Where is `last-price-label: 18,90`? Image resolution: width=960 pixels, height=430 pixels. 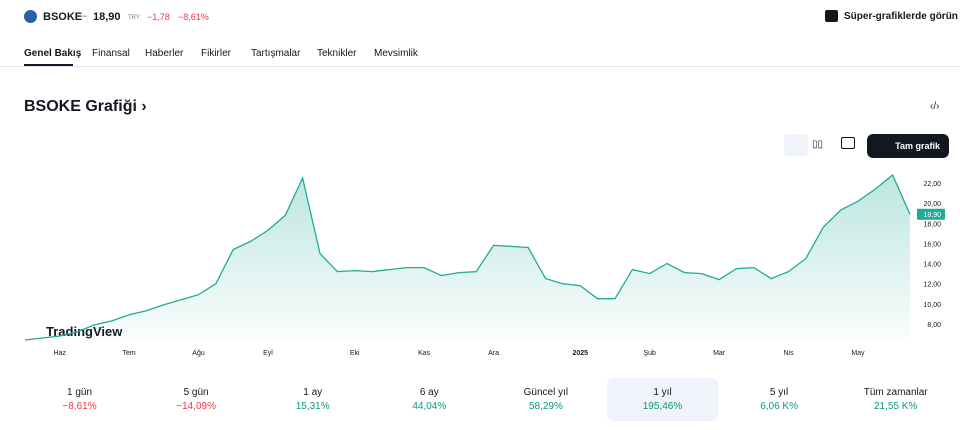 last-price-label: 18,90 is located at coordinates (932, 215).